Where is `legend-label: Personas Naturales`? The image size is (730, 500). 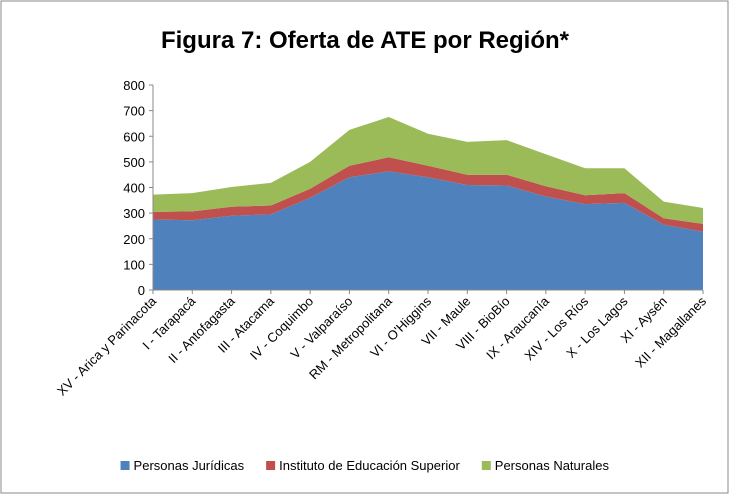 legend-label: Personas Naturales is located at coordinates (552, 465).